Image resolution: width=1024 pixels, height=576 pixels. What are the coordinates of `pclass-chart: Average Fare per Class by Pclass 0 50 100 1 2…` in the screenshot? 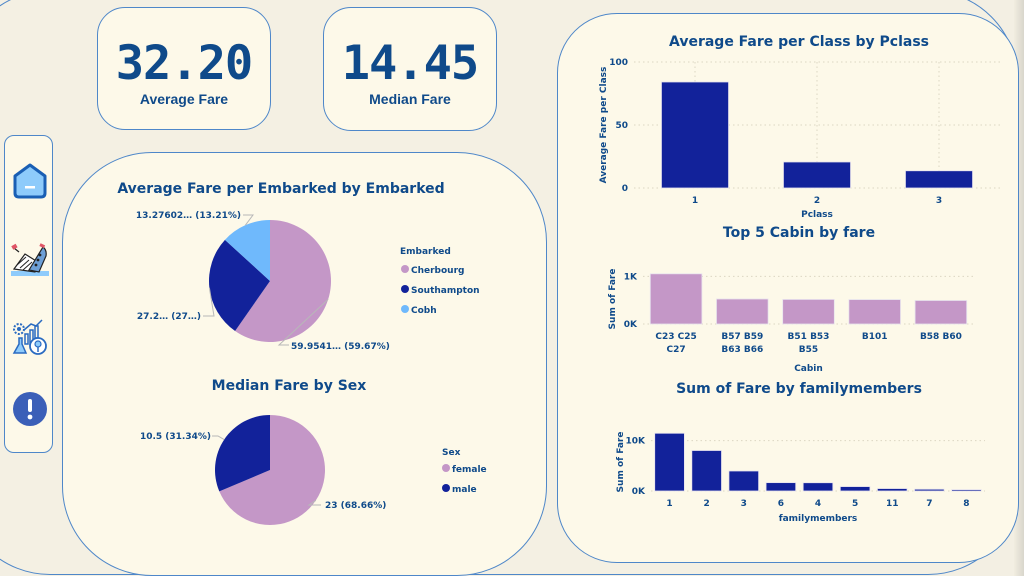 It's located at (799, 127).